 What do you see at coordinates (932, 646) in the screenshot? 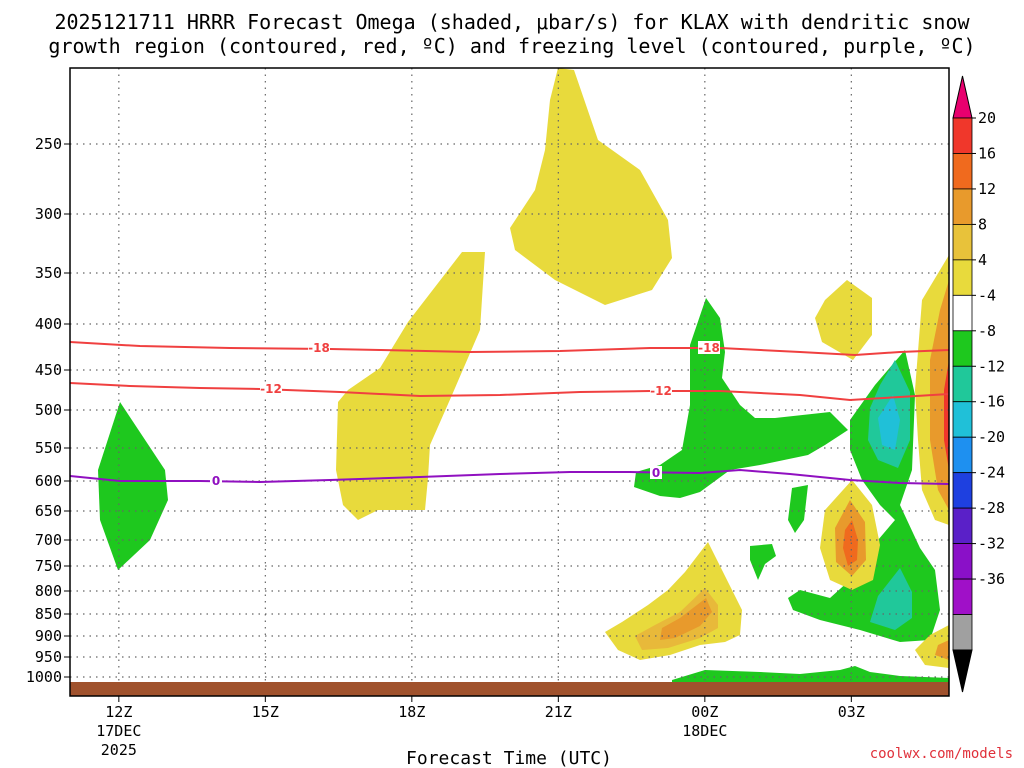
I see `yellow-region-bottom-right` at bounding box center [932, 646].